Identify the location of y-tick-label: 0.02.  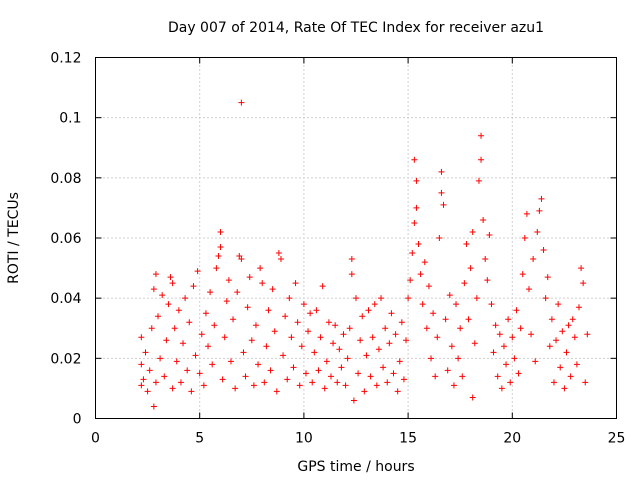
(65, 359).